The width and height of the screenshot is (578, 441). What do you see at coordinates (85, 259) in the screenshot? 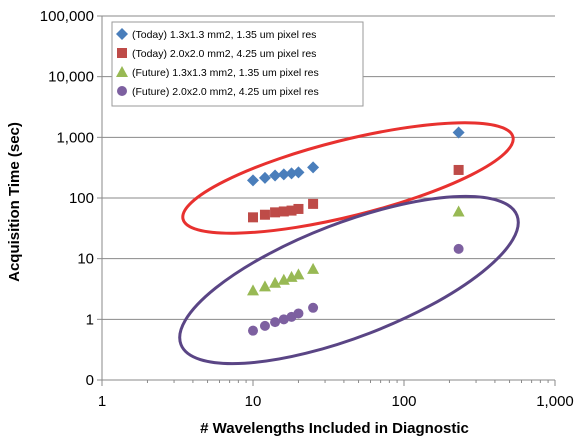
I see `y-tick-label: 10` at bounding box center [85, 259].